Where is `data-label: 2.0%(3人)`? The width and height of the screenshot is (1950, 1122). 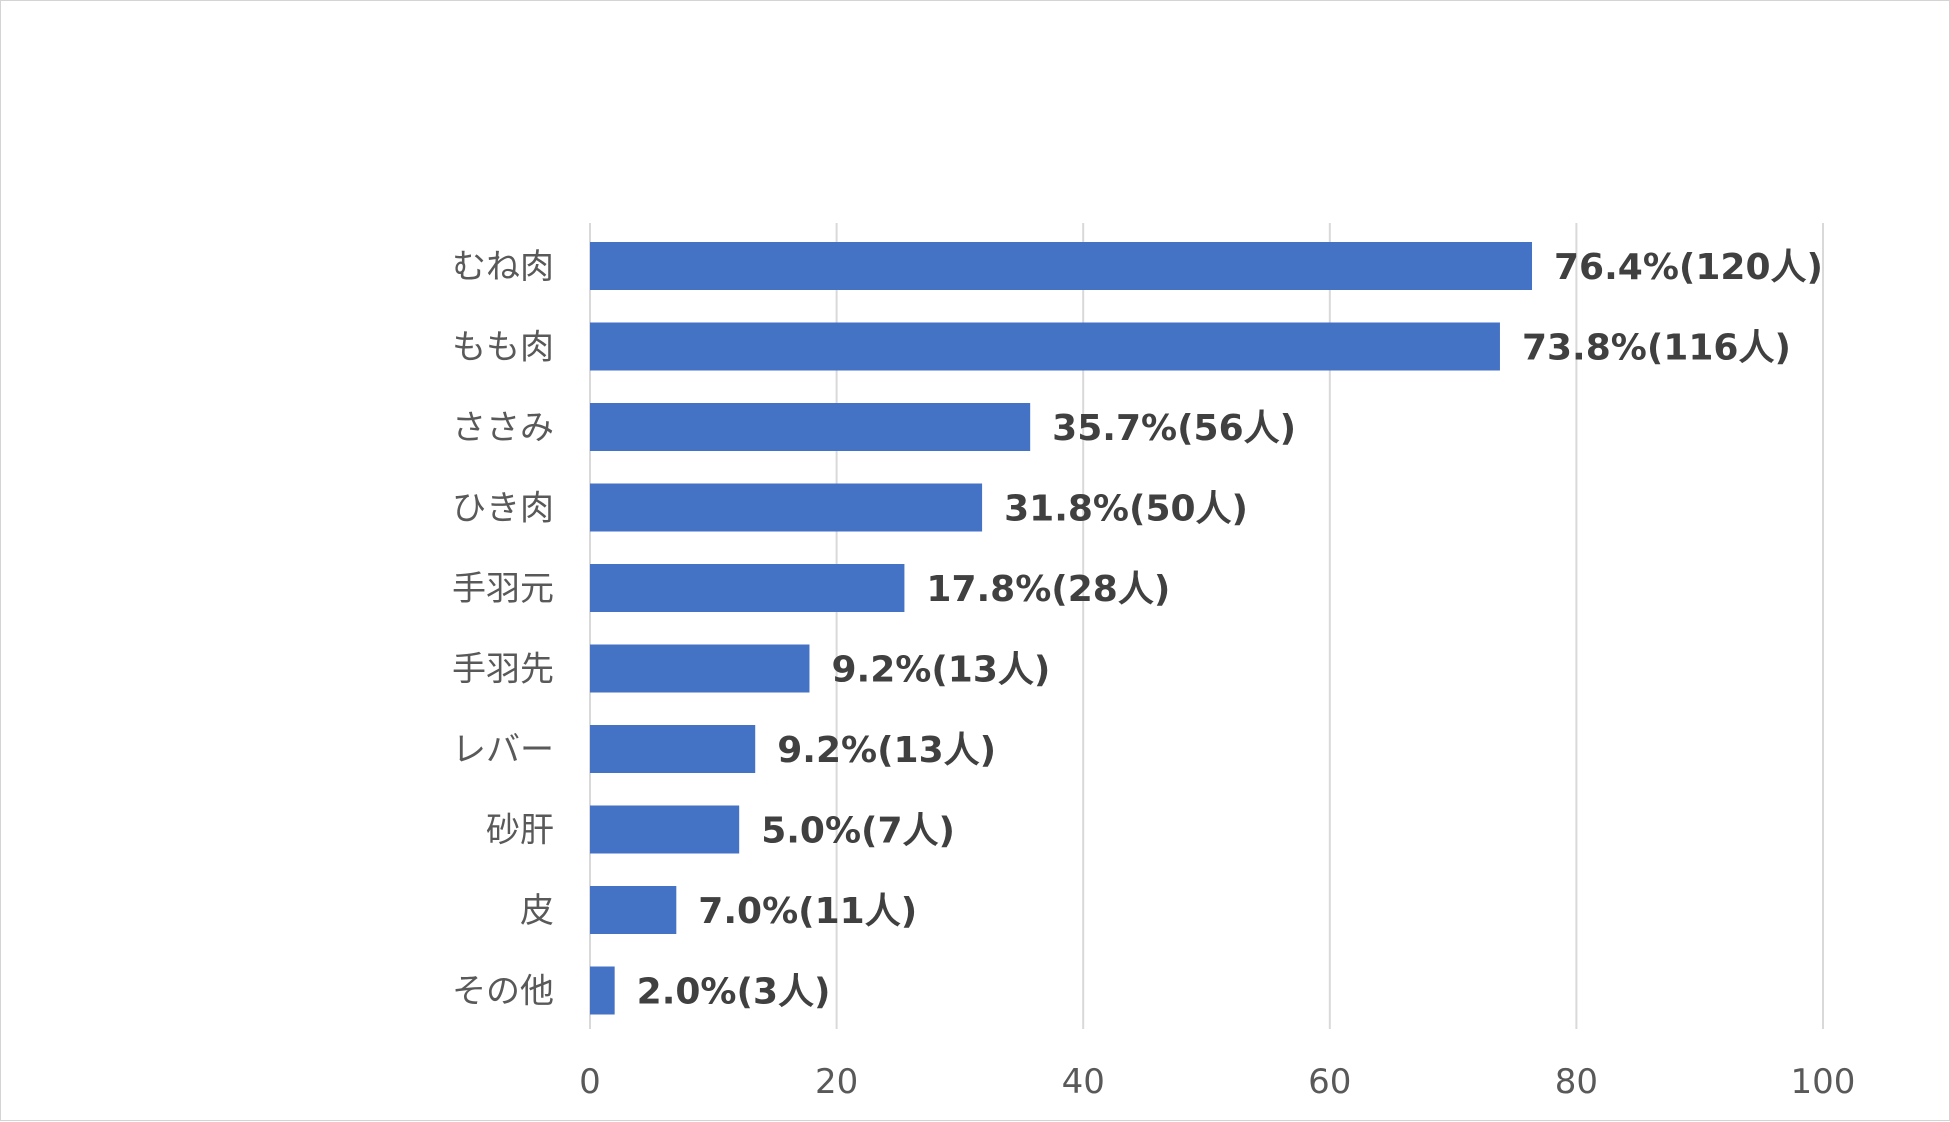
data-label: 2.0%(3人) is located at coordinates (734, 992).